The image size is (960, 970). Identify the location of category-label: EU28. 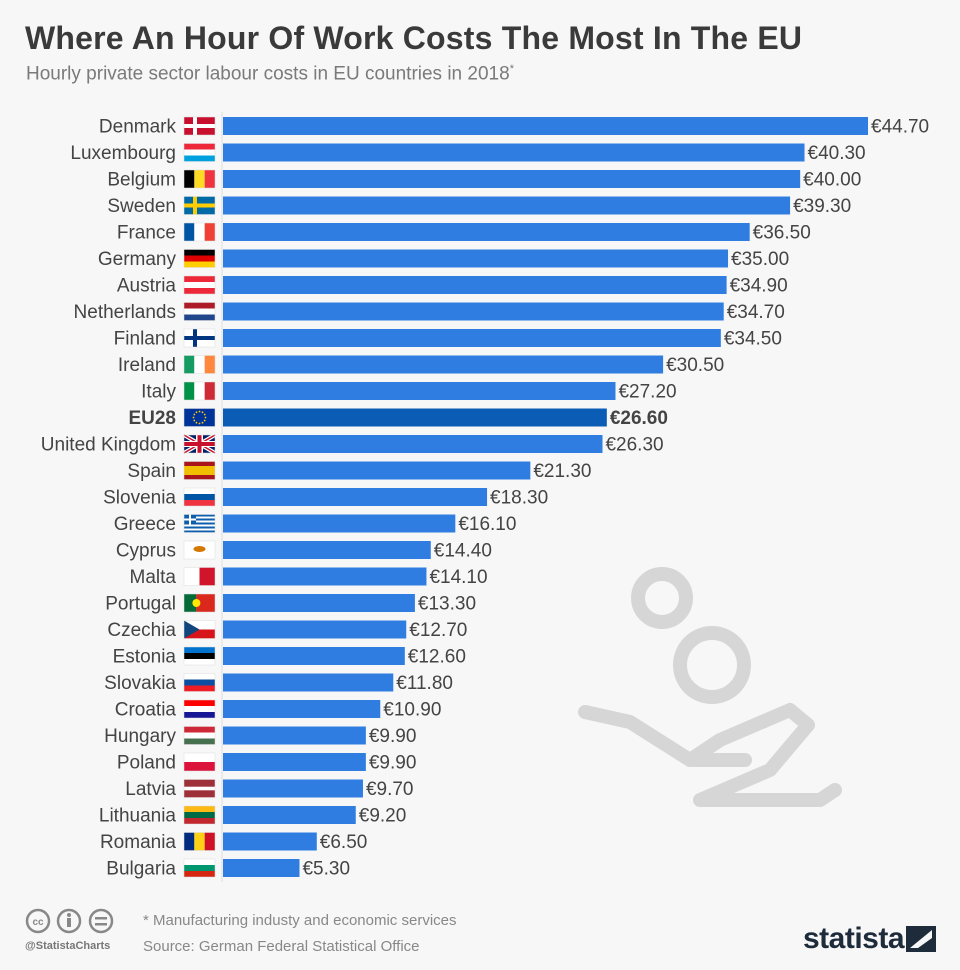
(152, 418).